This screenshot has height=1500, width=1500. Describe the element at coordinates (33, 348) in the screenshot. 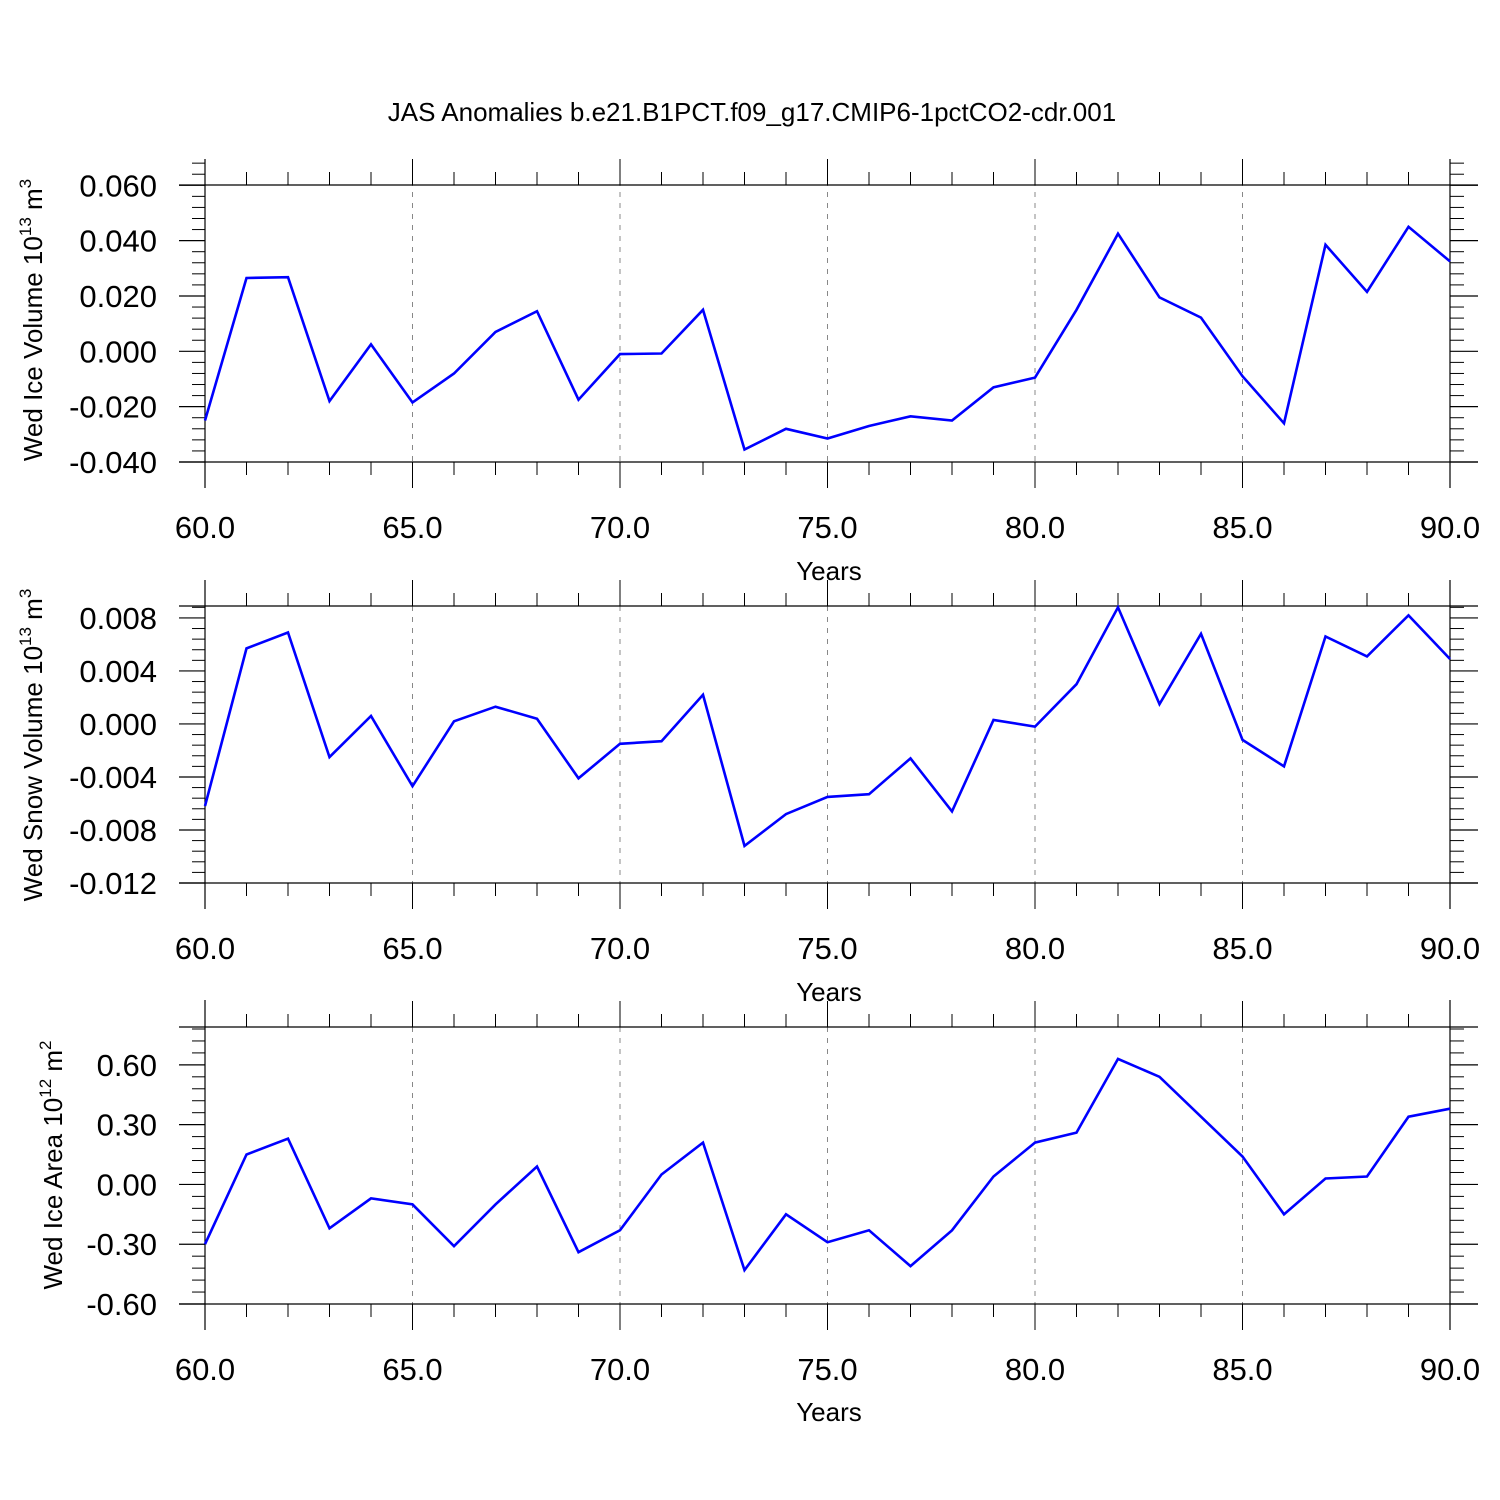

I see `ylabel-text: Wed Ice Volume 10` at that location.